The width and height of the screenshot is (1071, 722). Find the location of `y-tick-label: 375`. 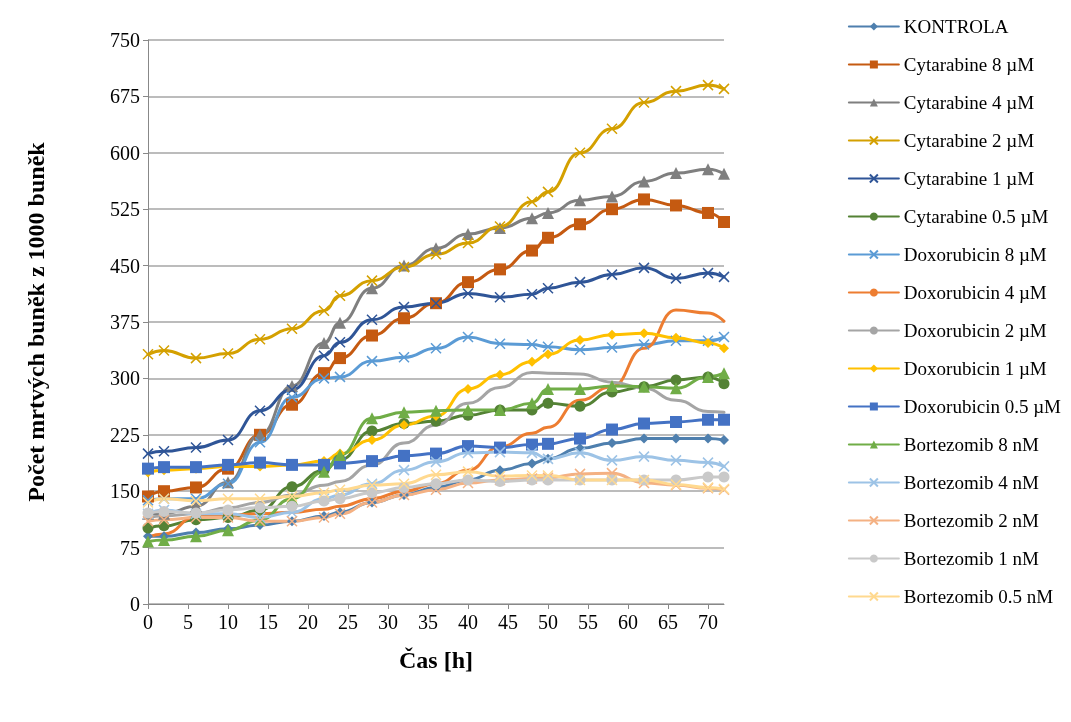

y-tick-label: 375 is located at coordinates (125, 322).